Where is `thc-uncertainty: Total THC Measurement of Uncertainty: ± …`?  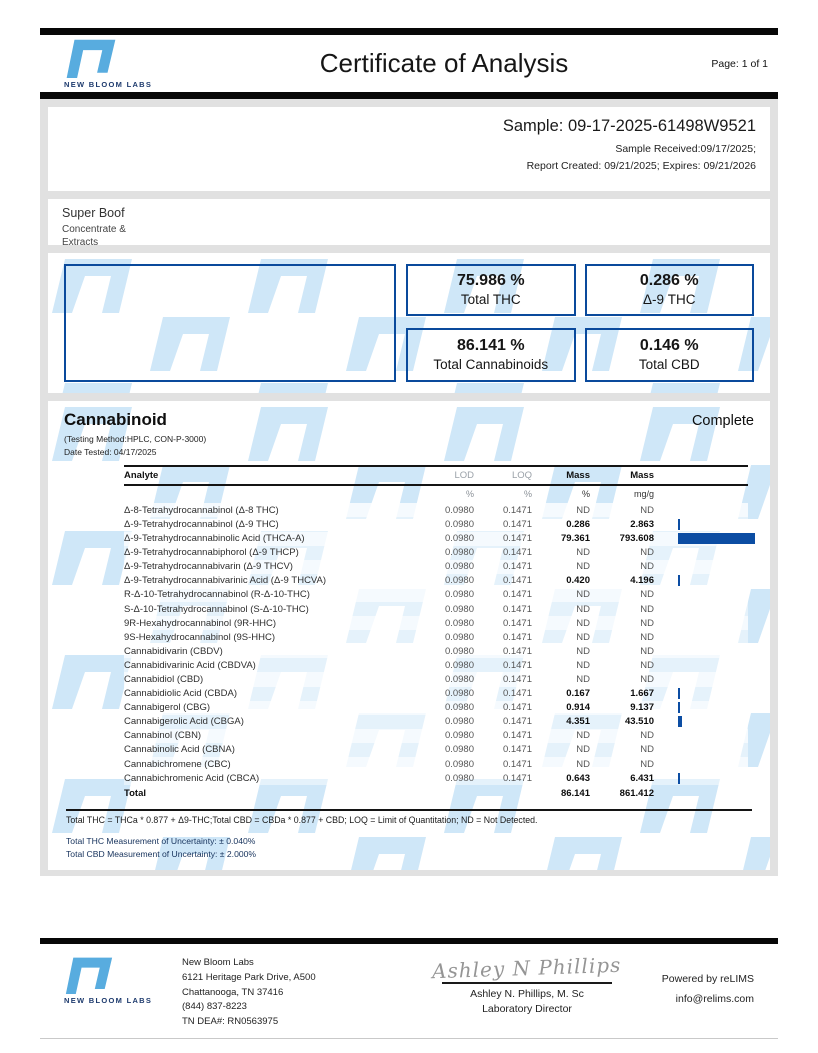
thc-uncertainty: Total THC Measurement of Uncertainty: ± … is located at coordinates (161, 841).